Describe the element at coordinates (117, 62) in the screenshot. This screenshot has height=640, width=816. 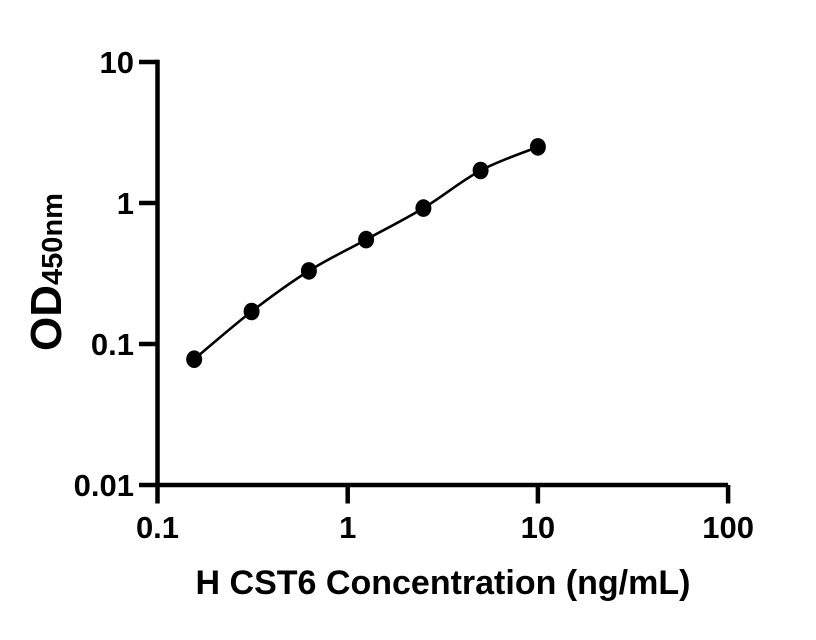
I see `y-tick-label: 10` at that location.